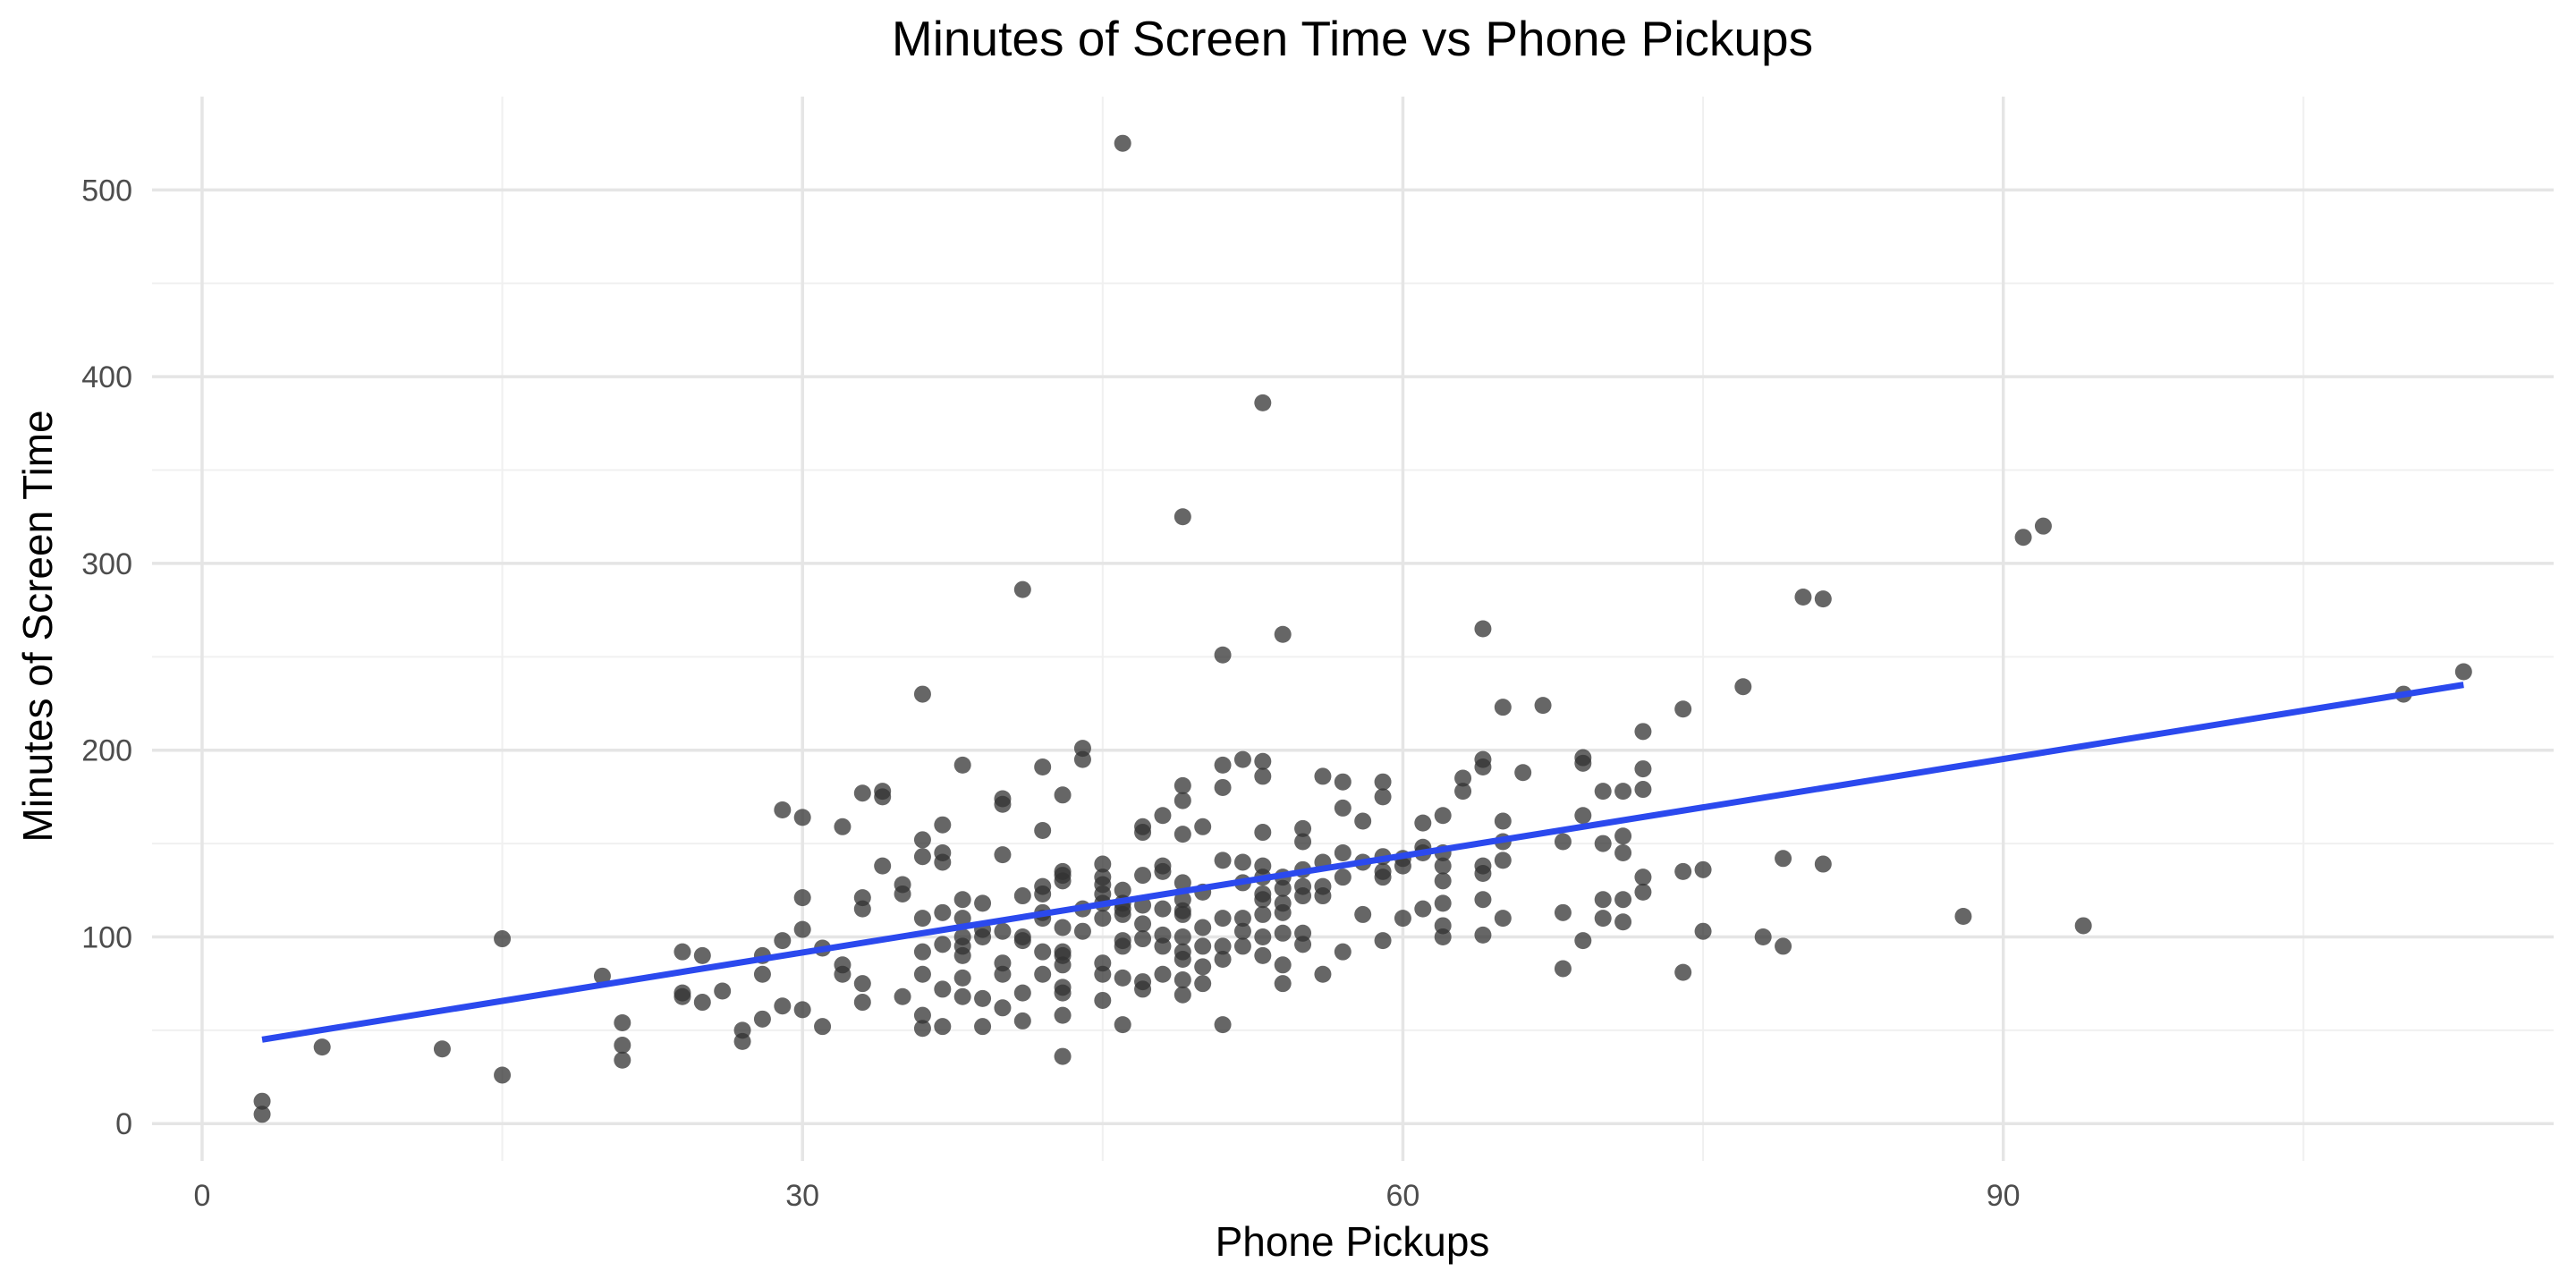 This screenshot has height=1288, width=2576. I want to click on x-axis-ticks: 0 30 60 90, so click(1106, 1196).